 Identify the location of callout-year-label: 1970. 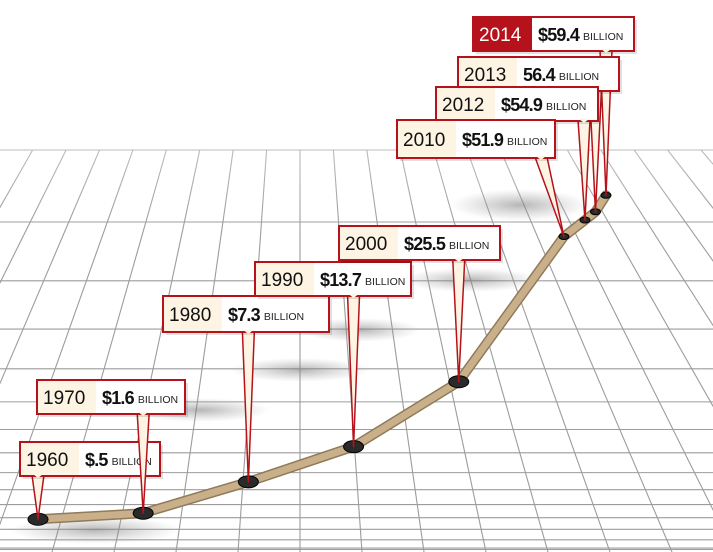
(64, 398).